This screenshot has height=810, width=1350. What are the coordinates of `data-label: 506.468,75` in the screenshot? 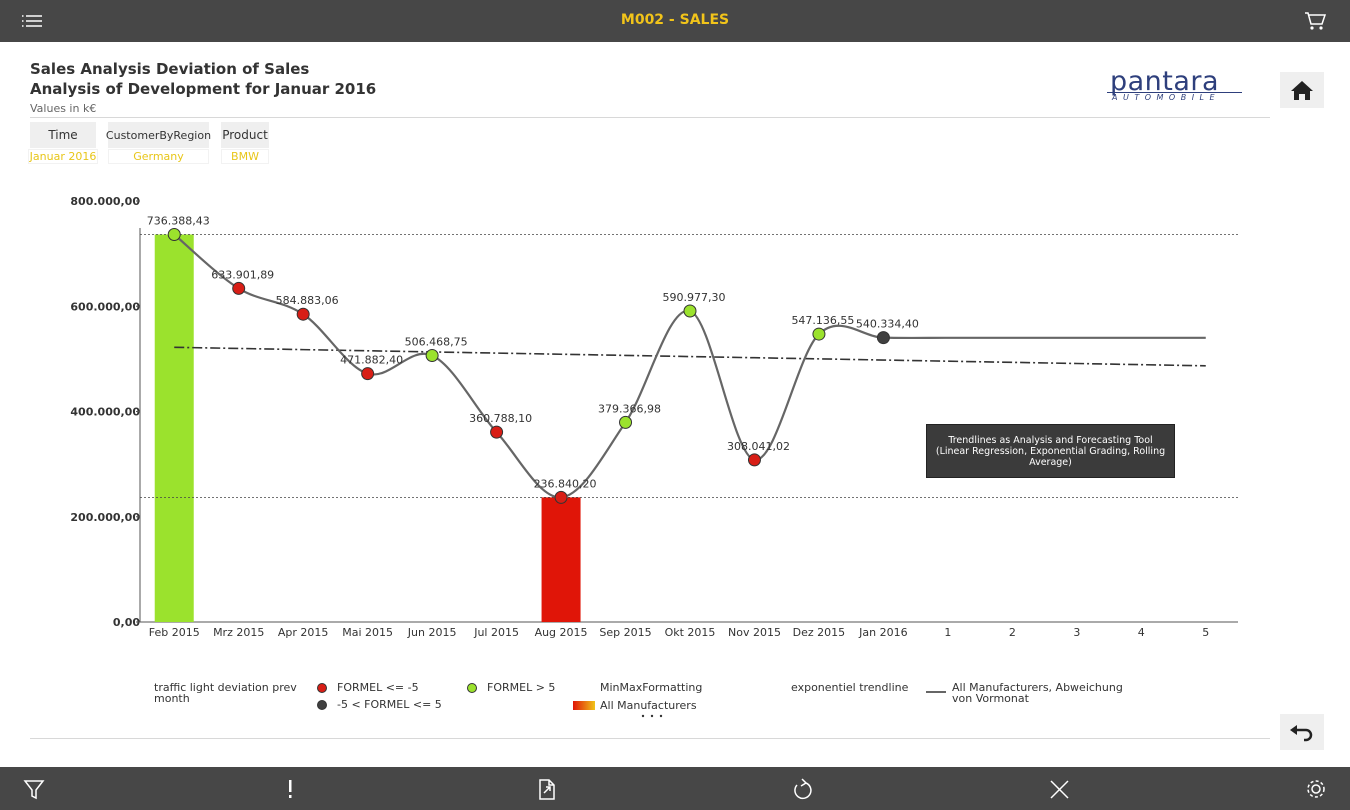 It's located at (436, 341).